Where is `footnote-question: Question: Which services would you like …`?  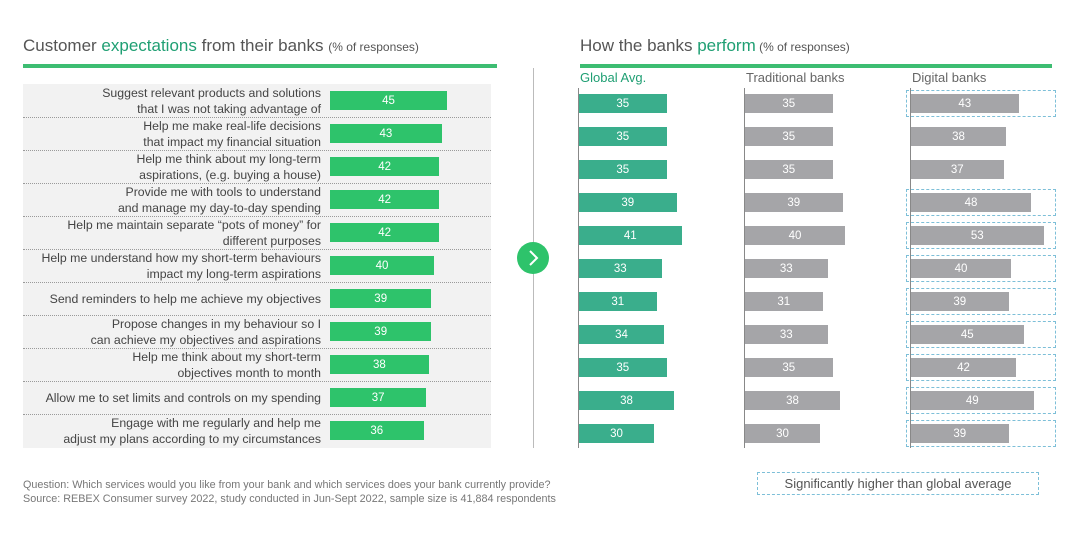
footnote-question: Question: Which services would you like … is located at coordinates (287, 485).